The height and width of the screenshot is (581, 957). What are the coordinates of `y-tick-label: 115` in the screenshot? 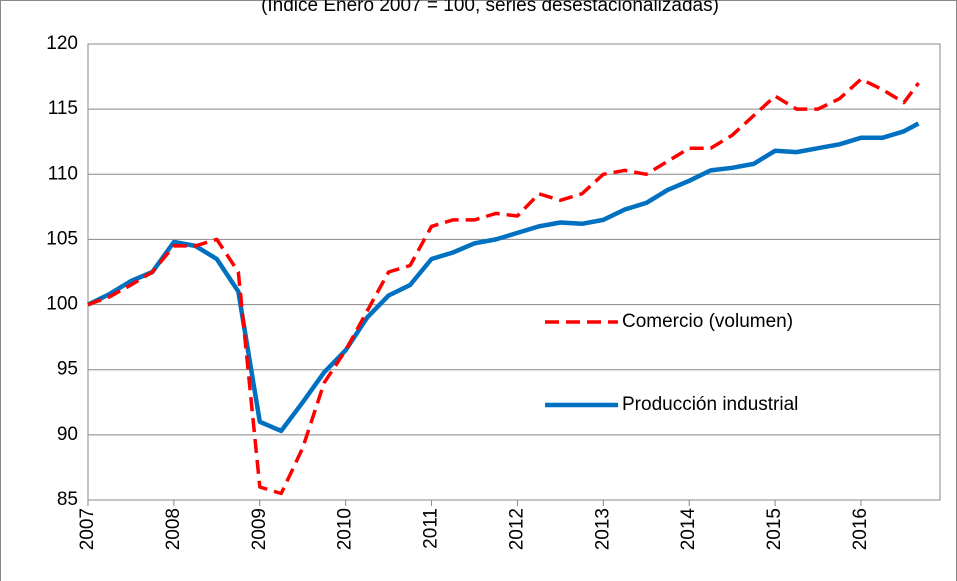 It's located at (63, 108).